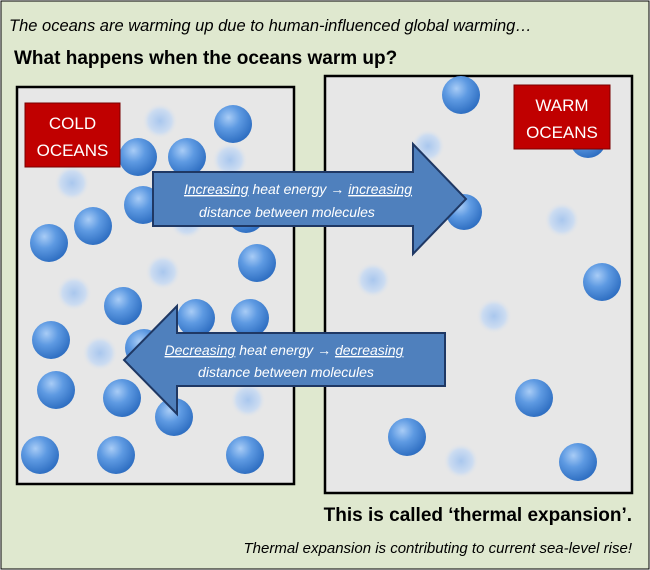 Image resolution: width=650 pixels, height=570 pixels. I want to click on warm-oceans-label: WARM OCEANS, so click(562, 117).